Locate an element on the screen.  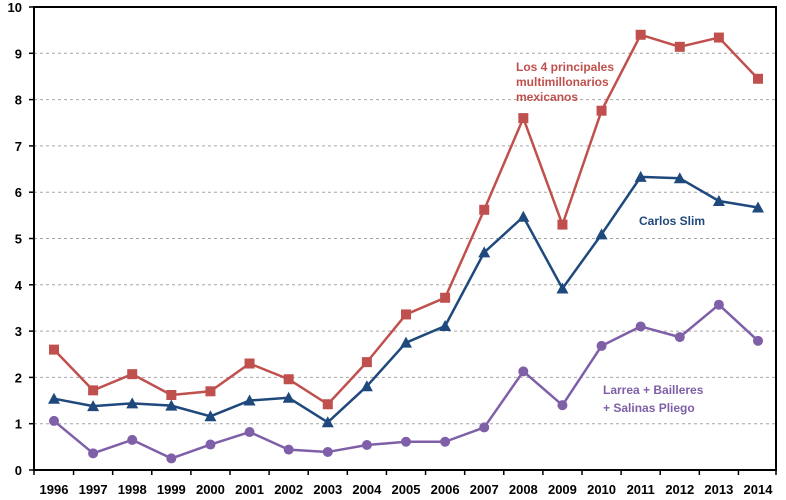
y-tick-label: 5 is located at coordinates (18, 239).